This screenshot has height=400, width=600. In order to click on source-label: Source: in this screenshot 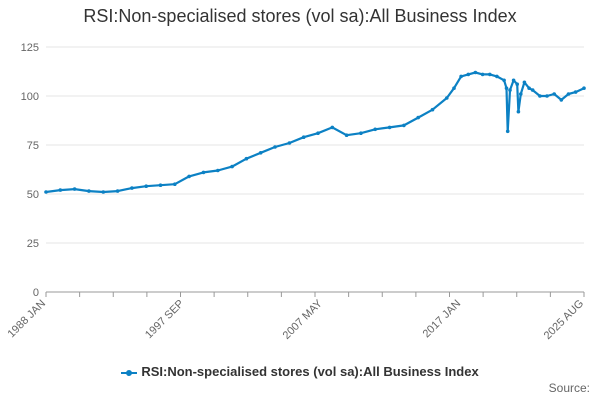, I will do `click(569, 388)`.